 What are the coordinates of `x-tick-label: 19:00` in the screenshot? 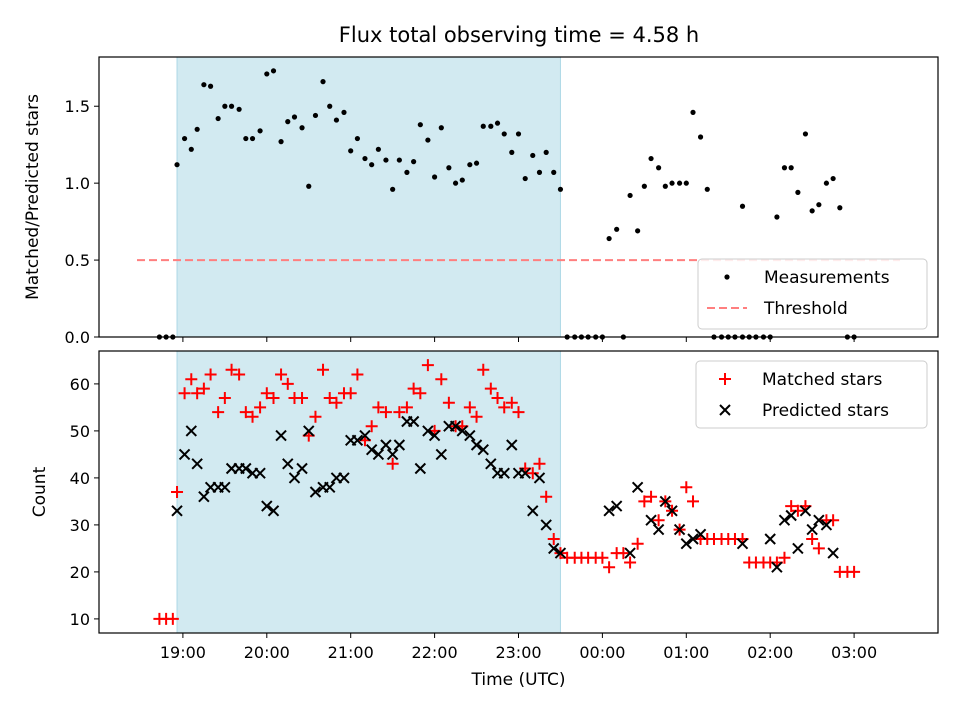 It's located at (183, 652).